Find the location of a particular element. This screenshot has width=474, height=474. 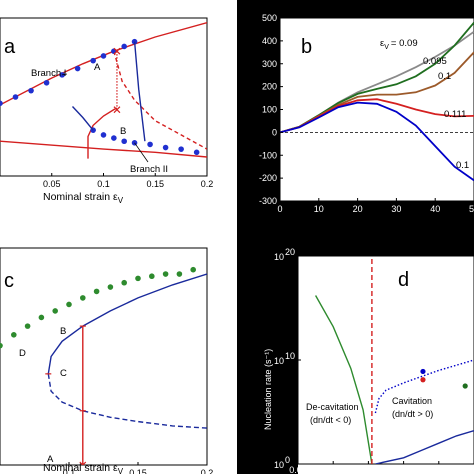

panel-c-point-a-label: A is located at coordinates (50, 459).